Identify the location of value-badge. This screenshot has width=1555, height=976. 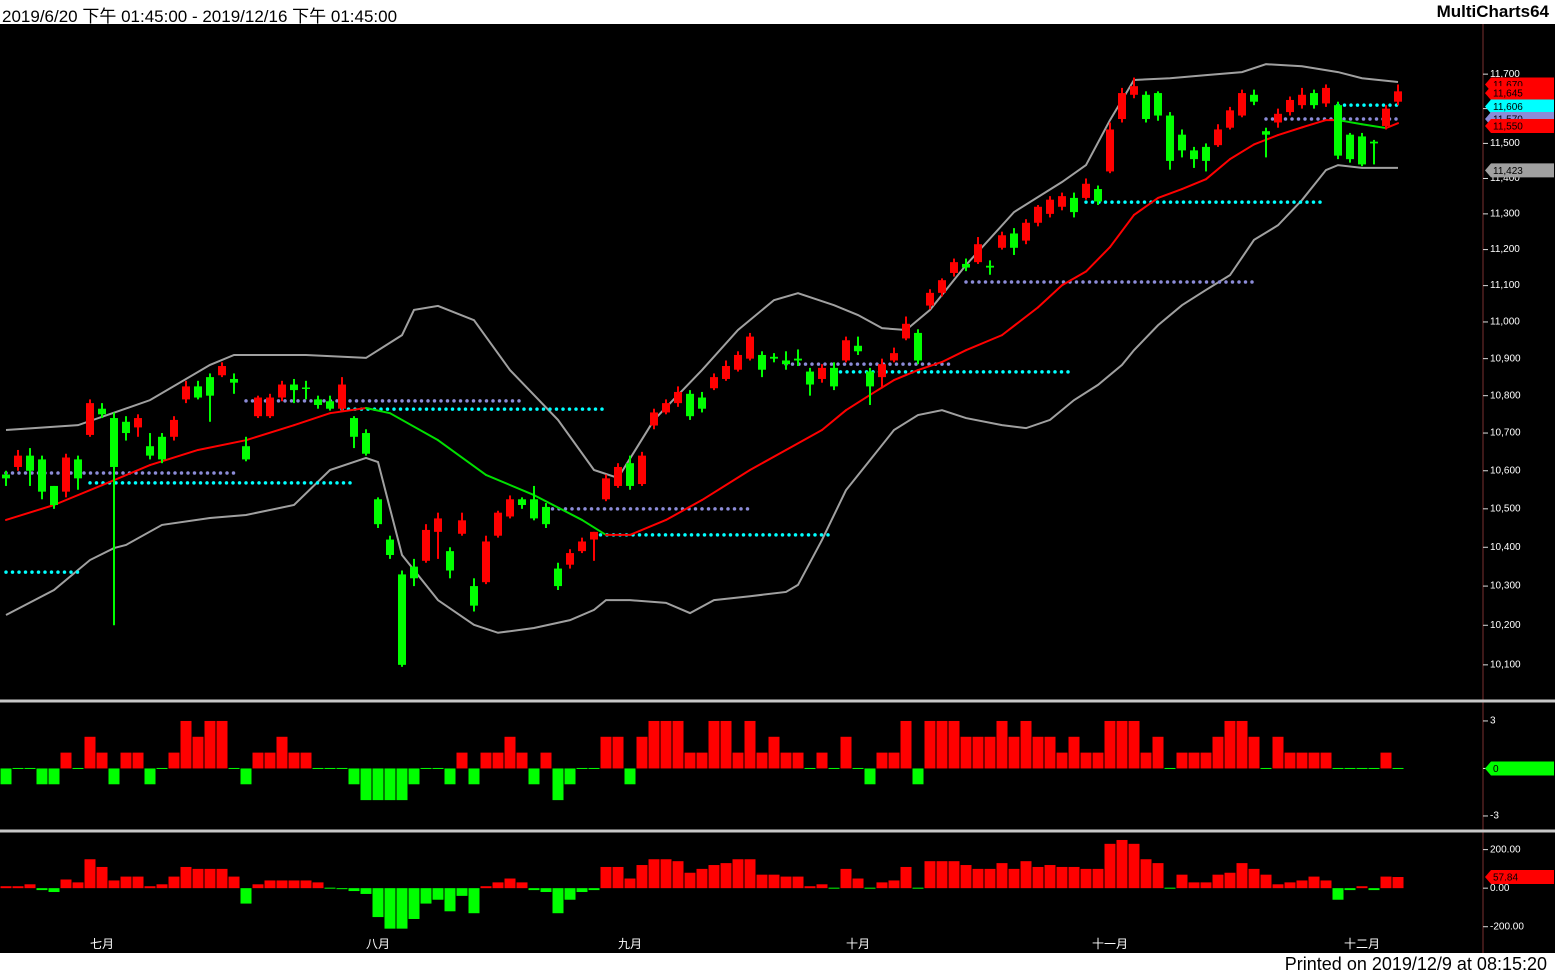
(1519, 125).